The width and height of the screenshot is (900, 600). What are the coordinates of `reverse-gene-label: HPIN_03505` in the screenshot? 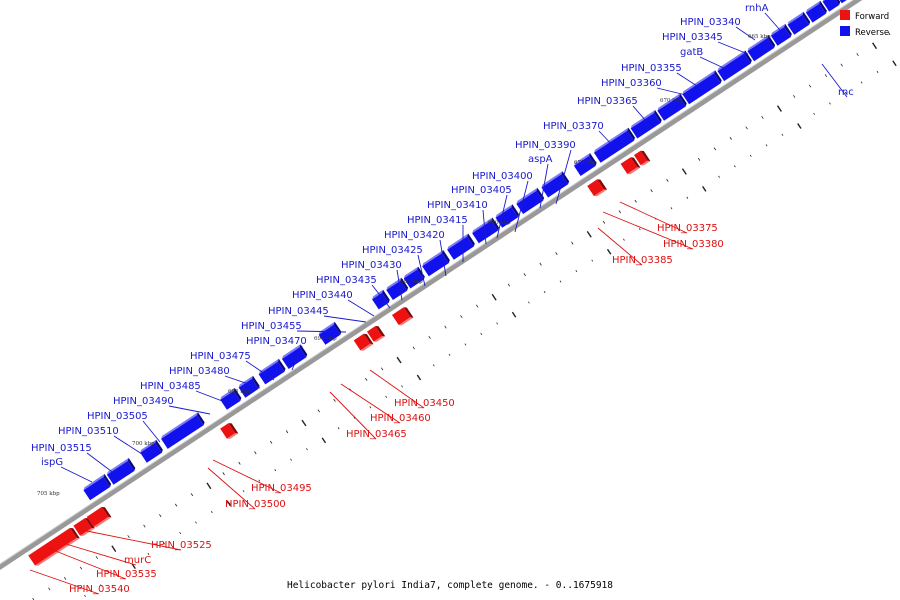 It's located at (117, 416).